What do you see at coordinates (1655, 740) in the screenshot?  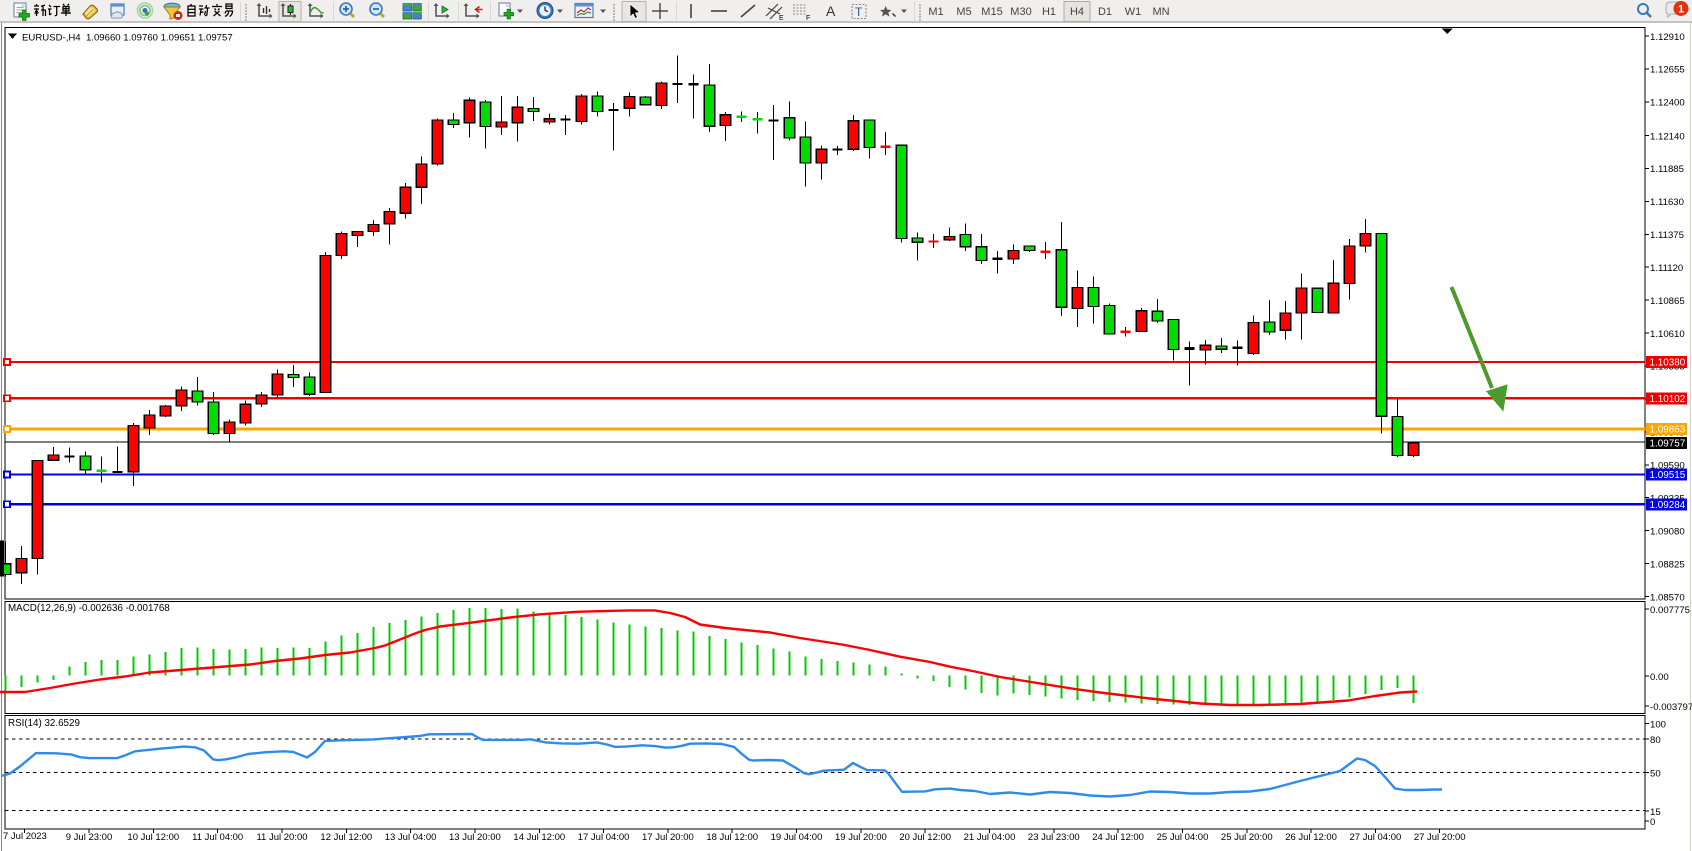 I see `svg-text: 80` at bounding box center [1655, 740].